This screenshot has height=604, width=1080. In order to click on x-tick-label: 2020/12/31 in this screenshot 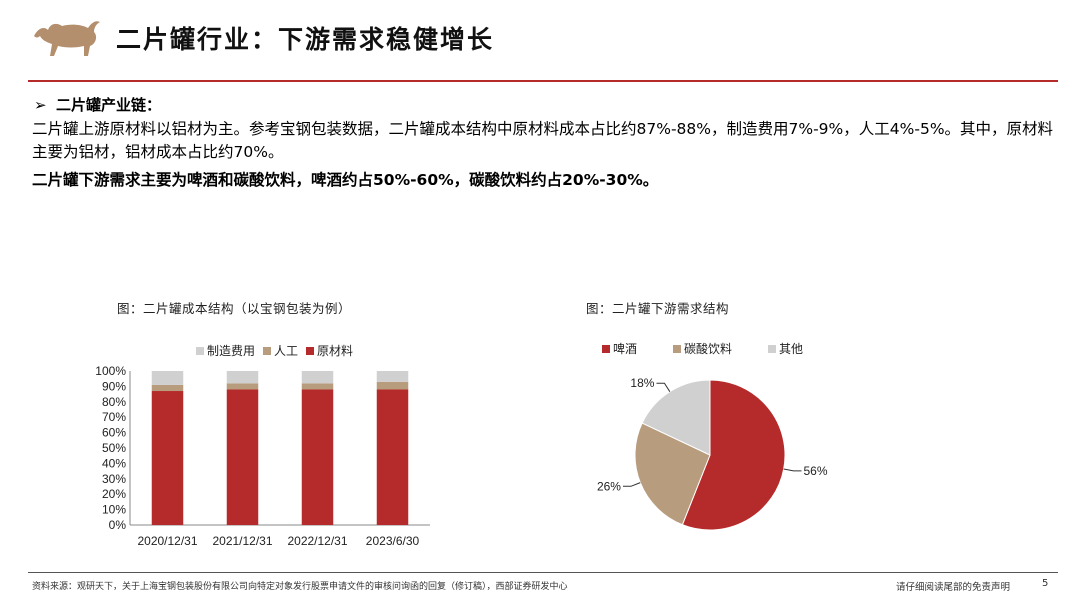, I will do `click(167, 541)`.